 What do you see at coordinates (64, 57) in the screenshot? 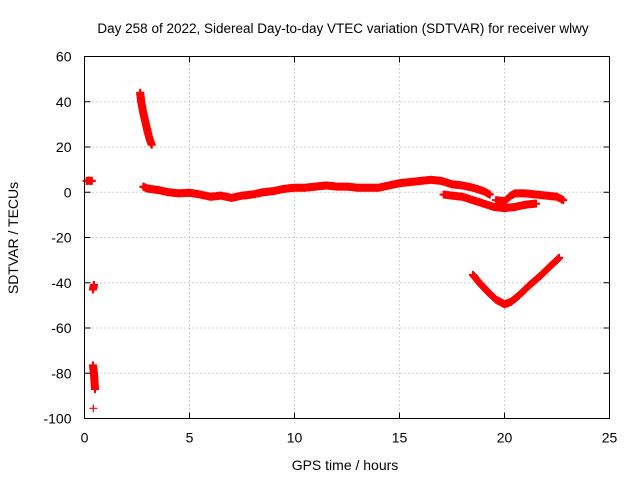
I see `y-tick-label: 60` at bounding box center [64, 57].